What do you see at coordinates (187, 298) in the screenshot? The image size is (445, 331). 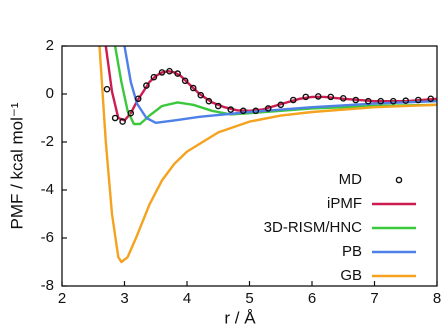 I see `x-tick-label: 4` at bounding box center [187, 298].